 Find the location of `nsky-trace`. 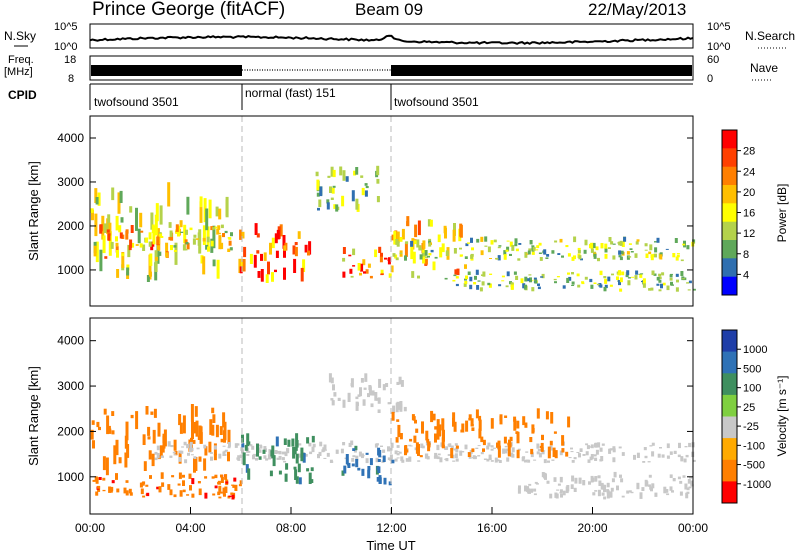

nsky-trace is located at coordinates (391, 39).